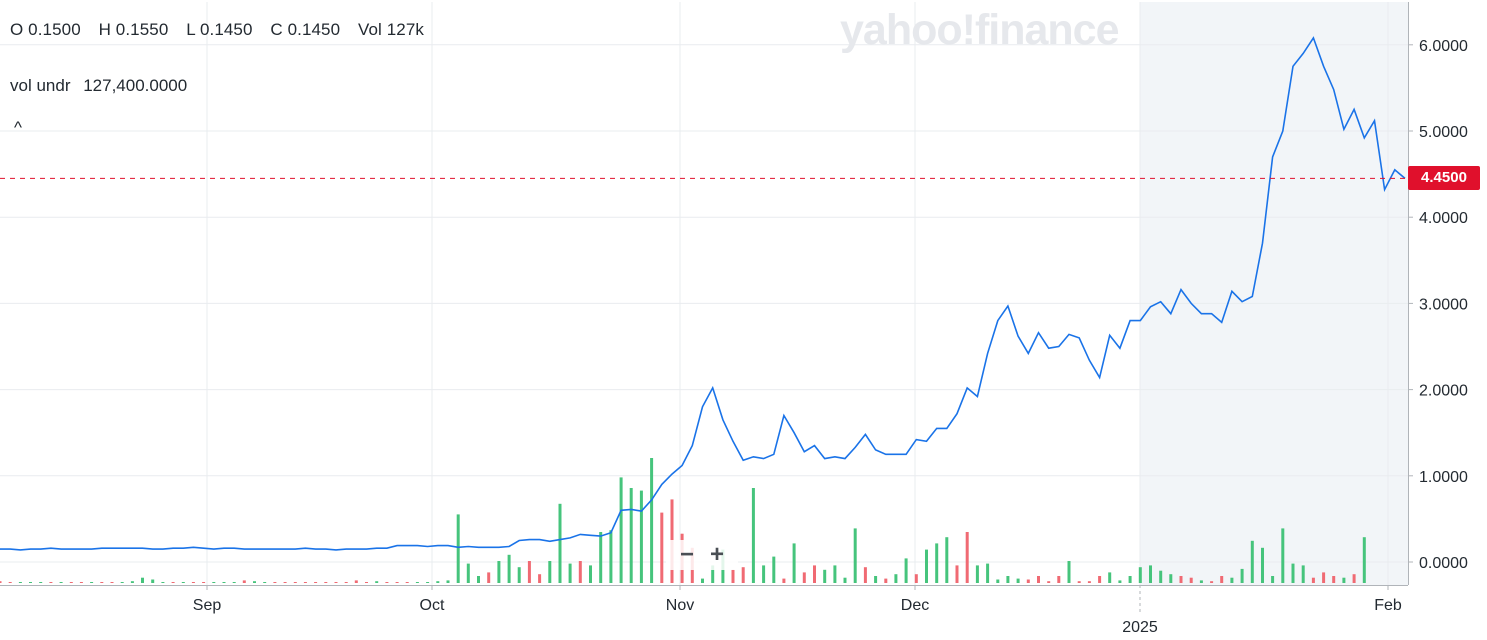 The image size is (1487, 640). I want to click on y-tick-label: 2.0000, so click(1443, 391).